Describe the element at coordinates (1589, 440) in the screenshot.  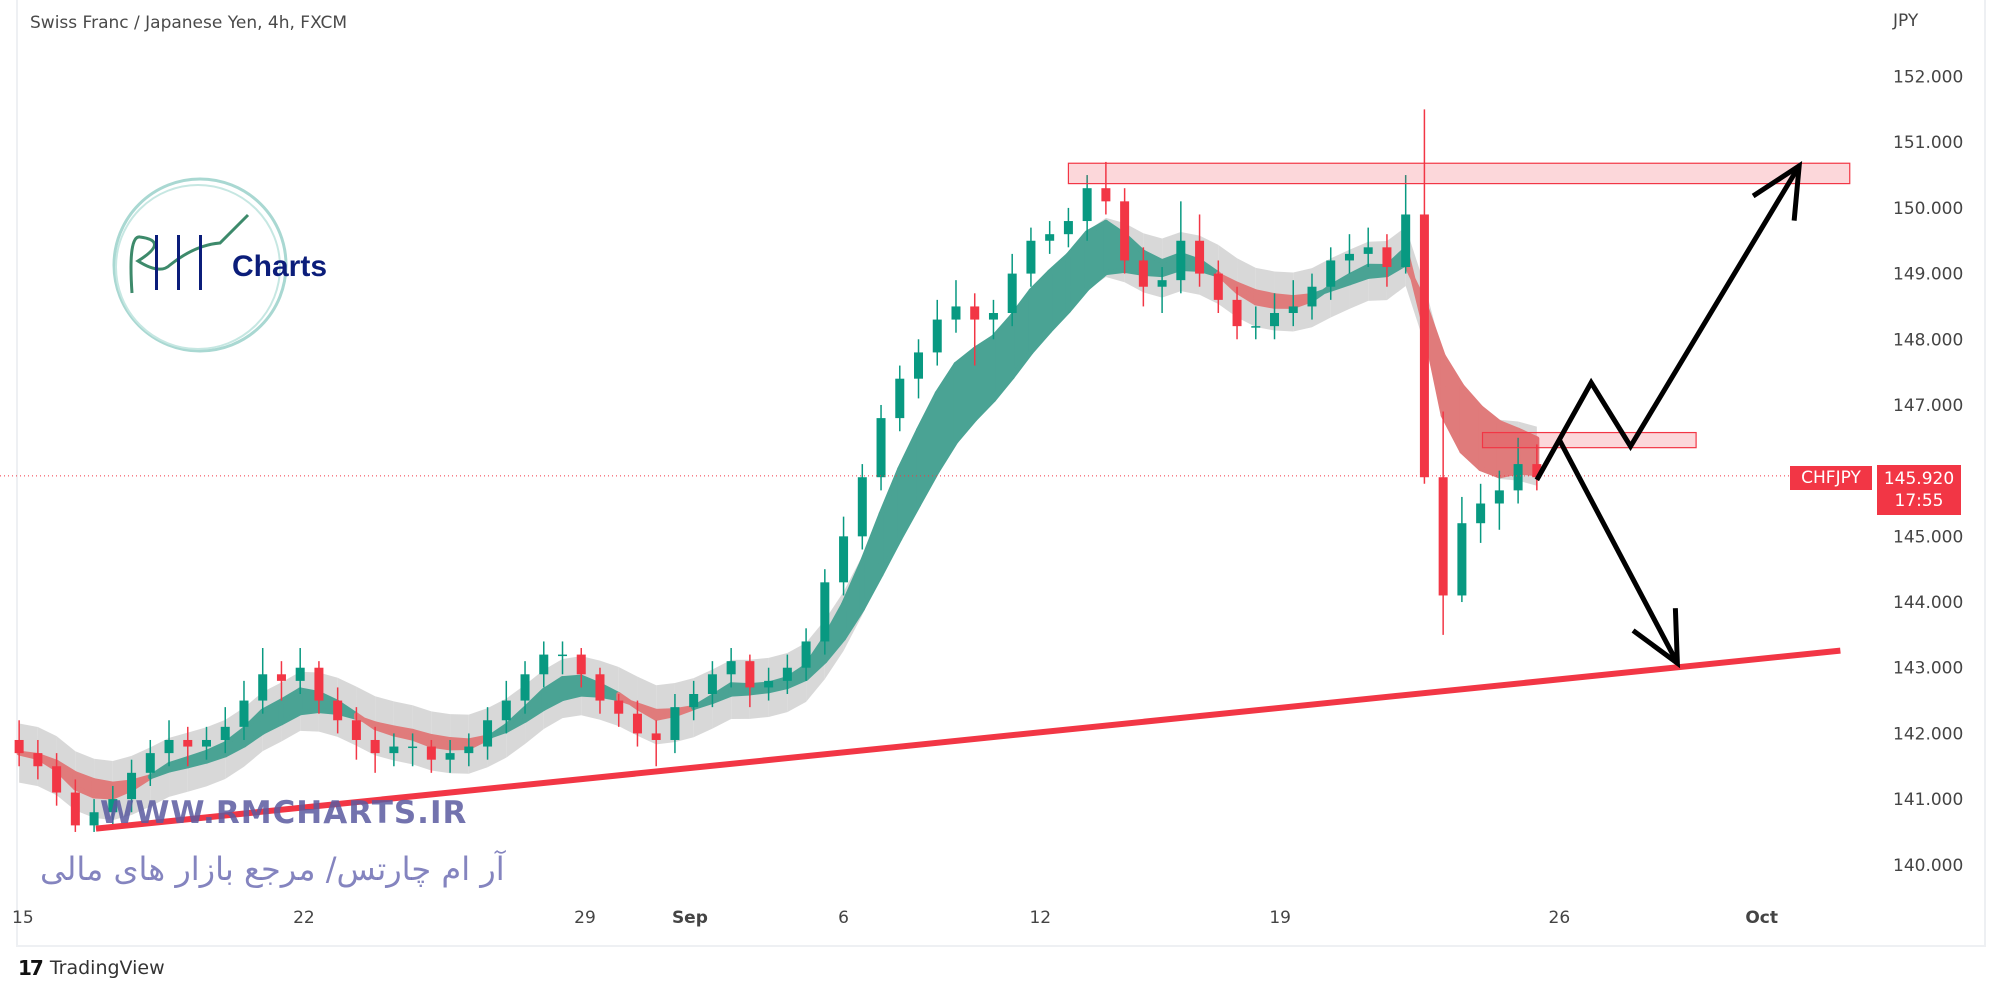
I see `small-resistance-zone` at that location.